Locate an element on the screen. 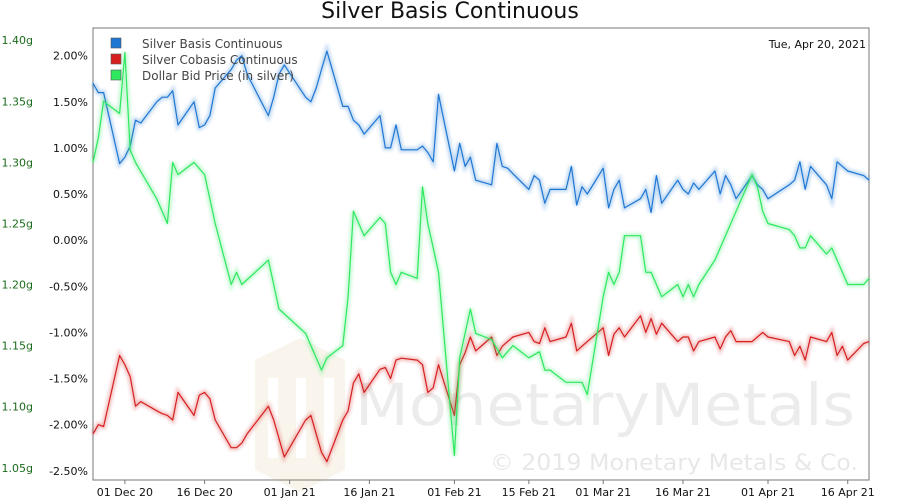 The image size is (900, 500). y-right-tick-label: 1.50% is located at coordinates (70, 102).